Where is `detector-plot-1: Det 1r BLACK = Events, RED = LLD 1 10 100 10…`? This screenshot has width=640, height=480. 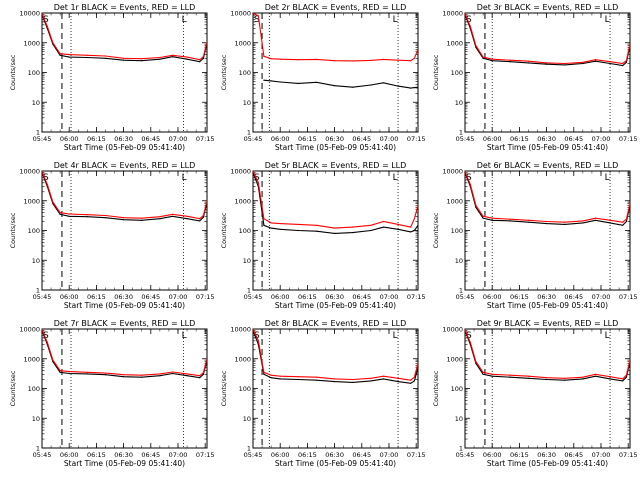 detector-plot-1: Det 1r BLACK = Events, RED = LLD 1 10 100 10… is located at coordinates (112, 77).